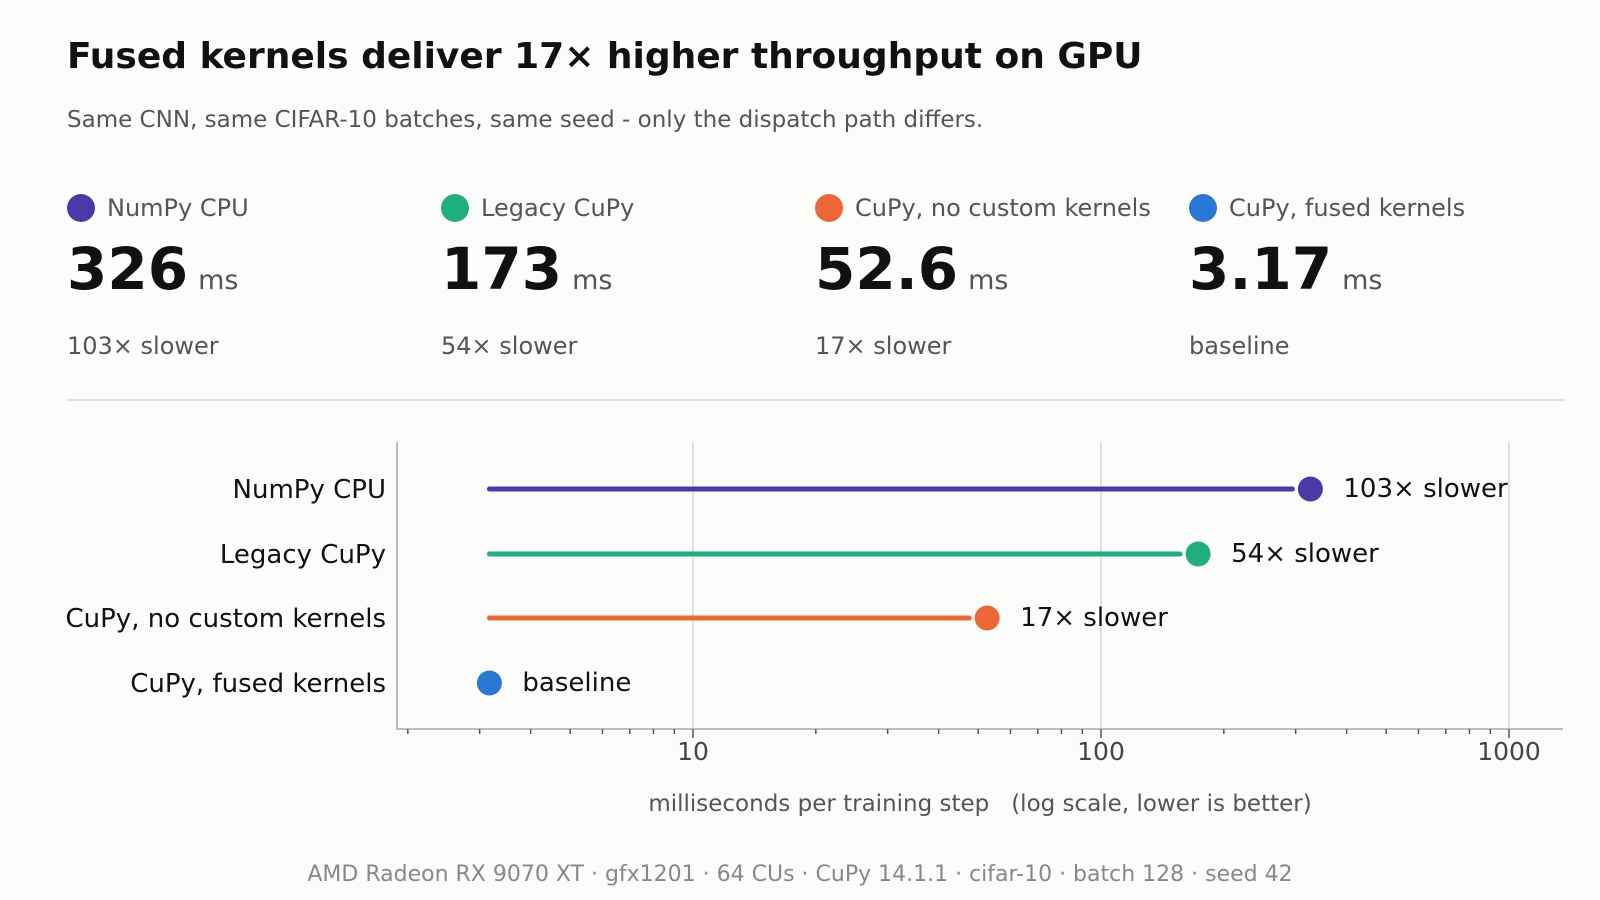  What do you see at coordinates (558, 208) in the screenshot?
I see `stat-card-label: Legacy CuPy` at bounding box center [558, 208].